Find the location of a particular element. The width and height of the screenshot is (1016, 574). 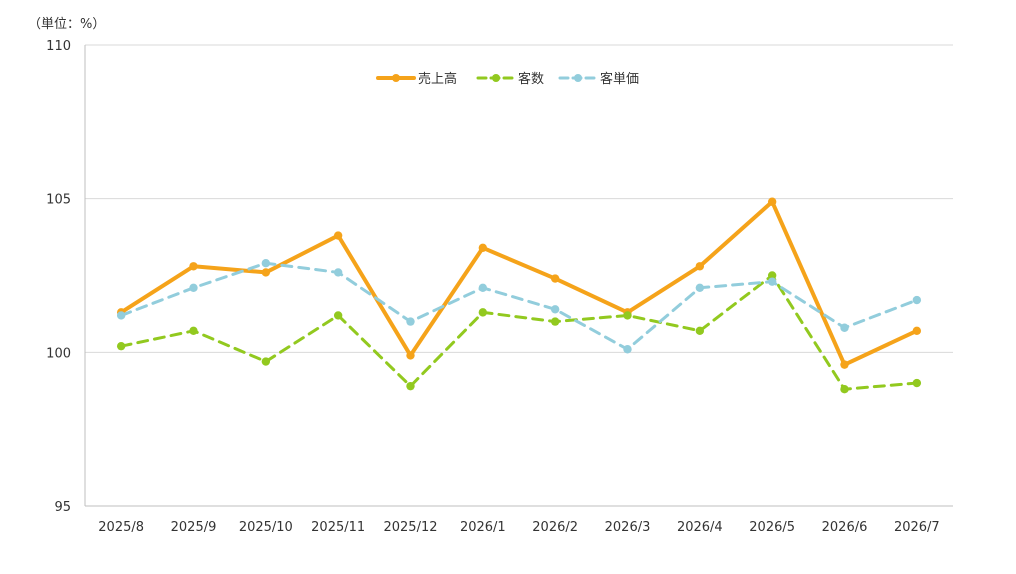

y-tick-label: 110 is located at coordinates (58, 46).